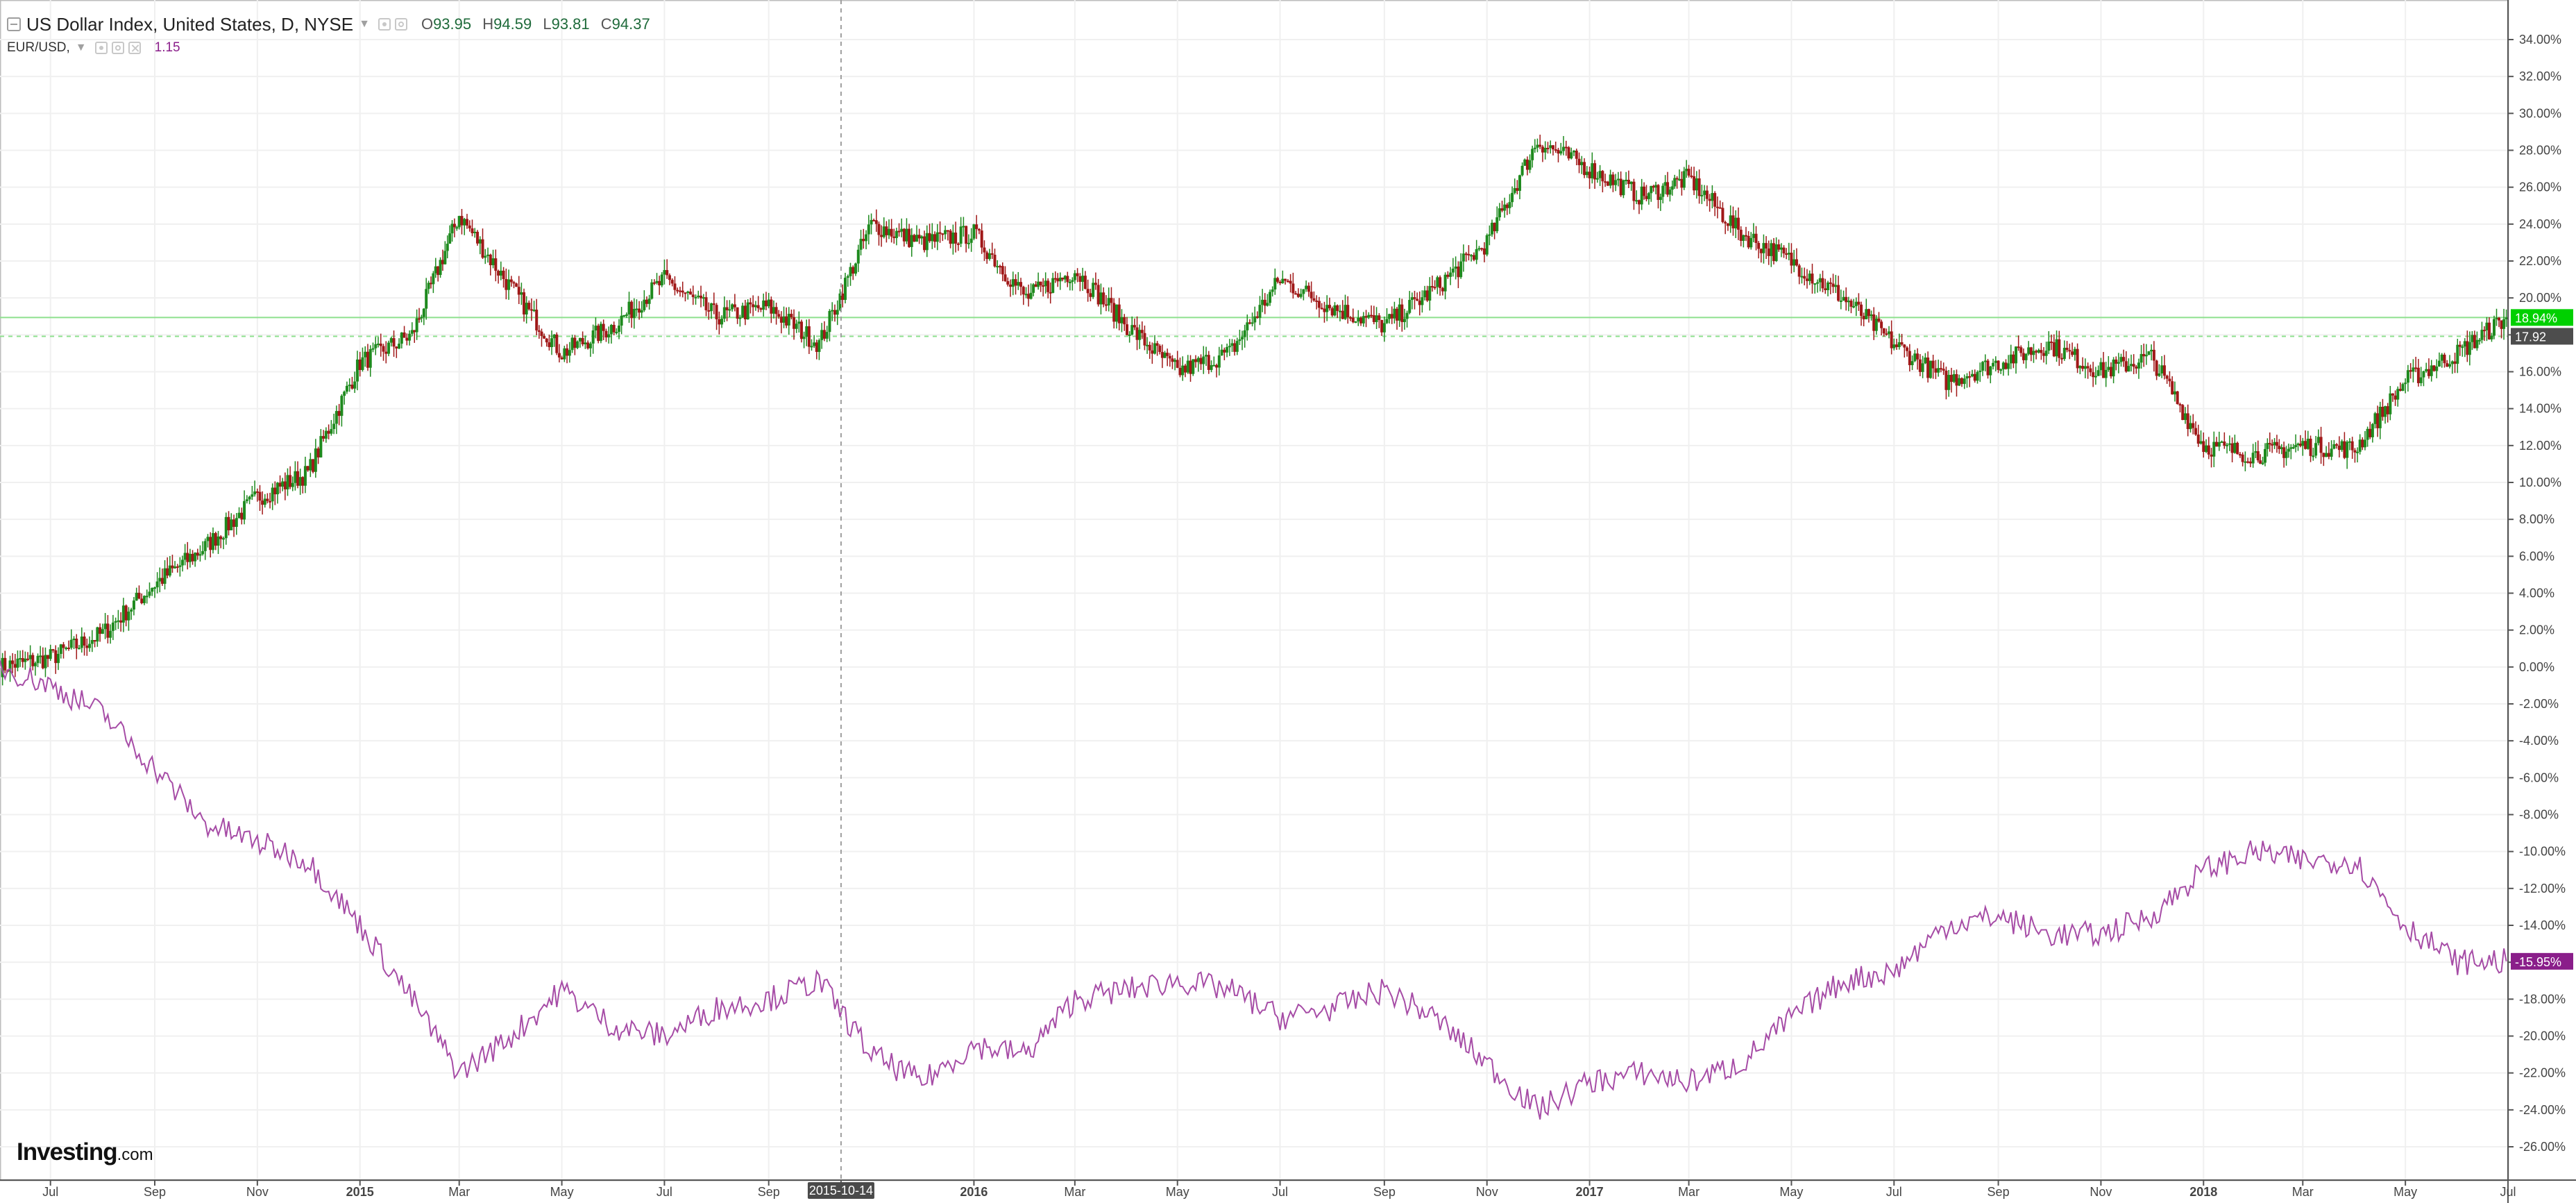 The width and height of the screenshot is (2576, 1203). Describe the element at coordinates (1791, 1192) in the screenshot. I see `x-tick-label: May` at that location.